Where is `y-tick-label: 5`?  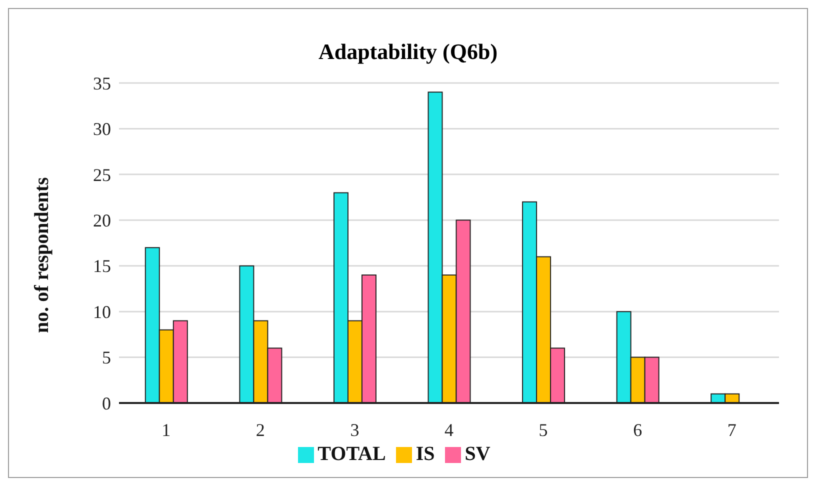
y-tick-label: 5 is located at coordinates (106, 358).